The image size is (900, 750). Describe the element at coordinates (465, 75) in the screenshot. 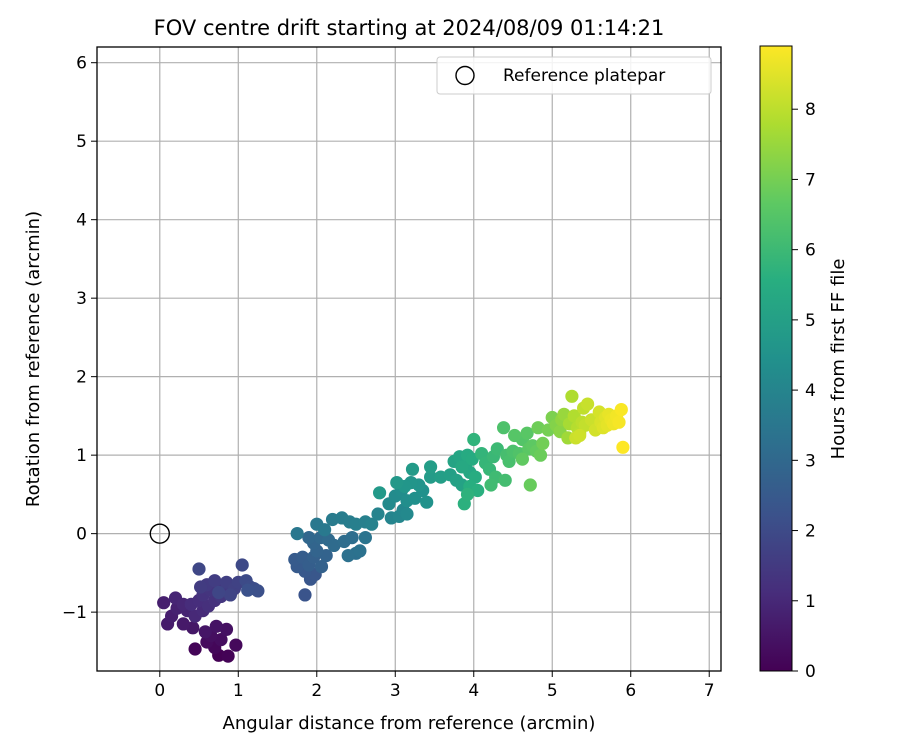

I see `legend-marker` at that location.